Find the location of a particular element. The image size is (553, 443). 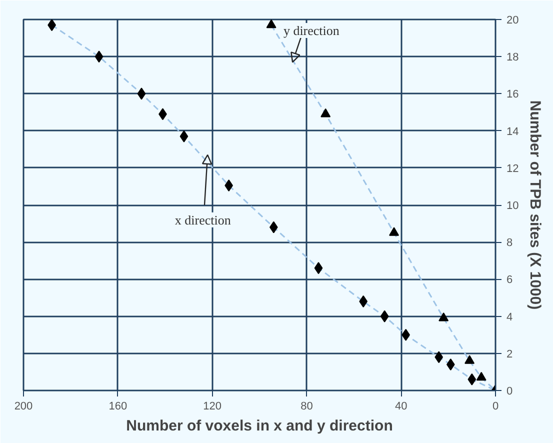

y-tick-label: 16 is located at coordinates (512, 94).